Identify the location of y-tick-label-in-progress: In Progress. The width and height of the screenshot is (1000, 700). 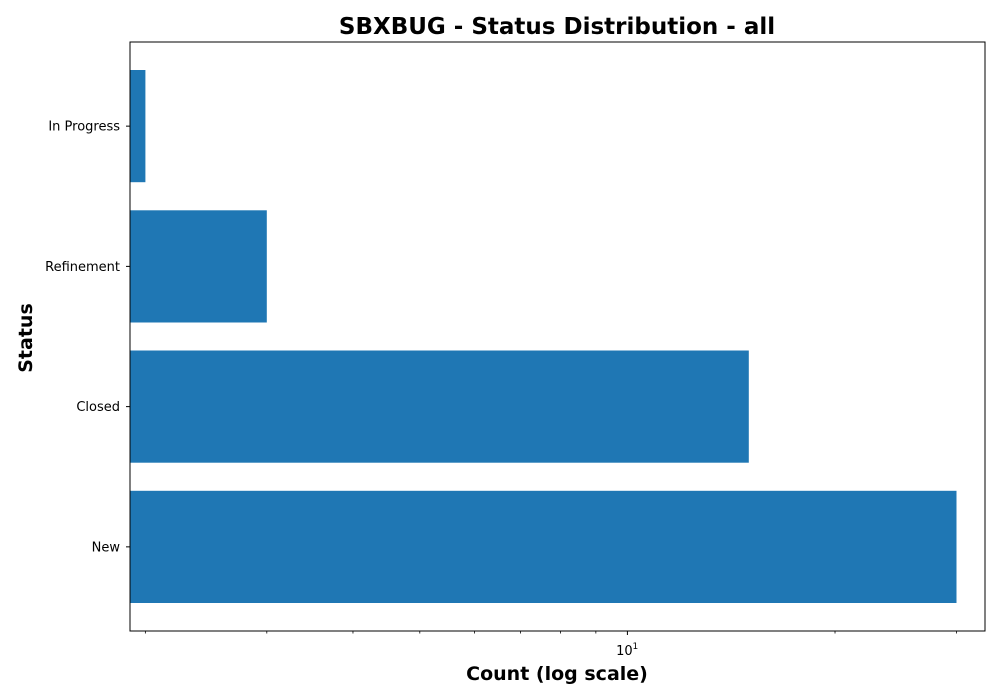
(84, 127).